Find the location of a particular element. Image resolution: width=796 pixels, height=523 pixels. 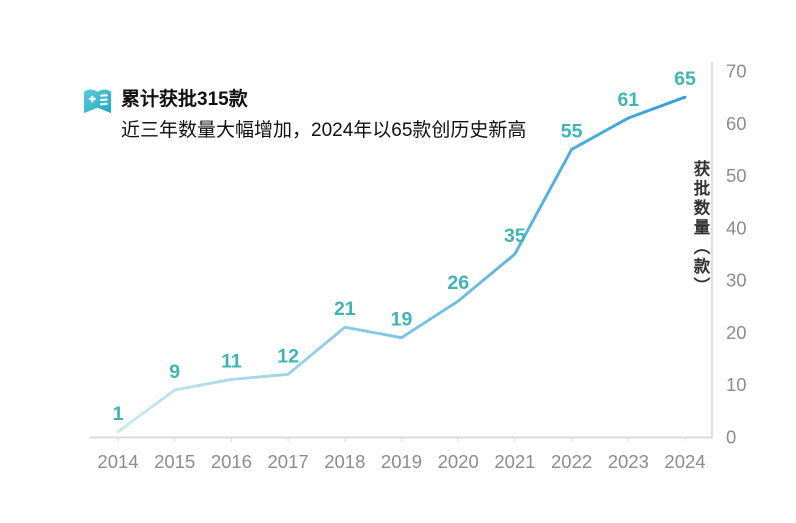

svg-text: 12 is located at coordinates (288, 356).